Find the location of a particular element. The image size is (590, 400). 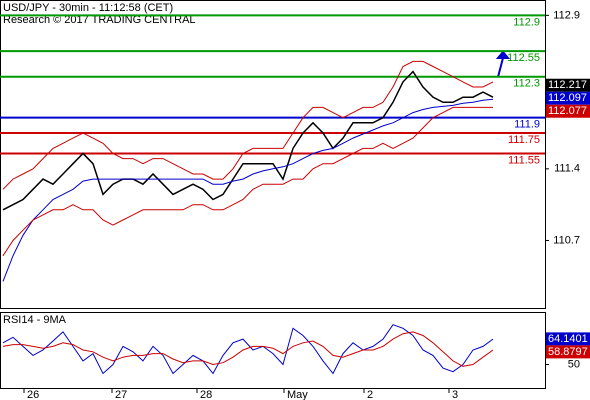

price-label: 58.8797 is located at coordinates (568, 352).